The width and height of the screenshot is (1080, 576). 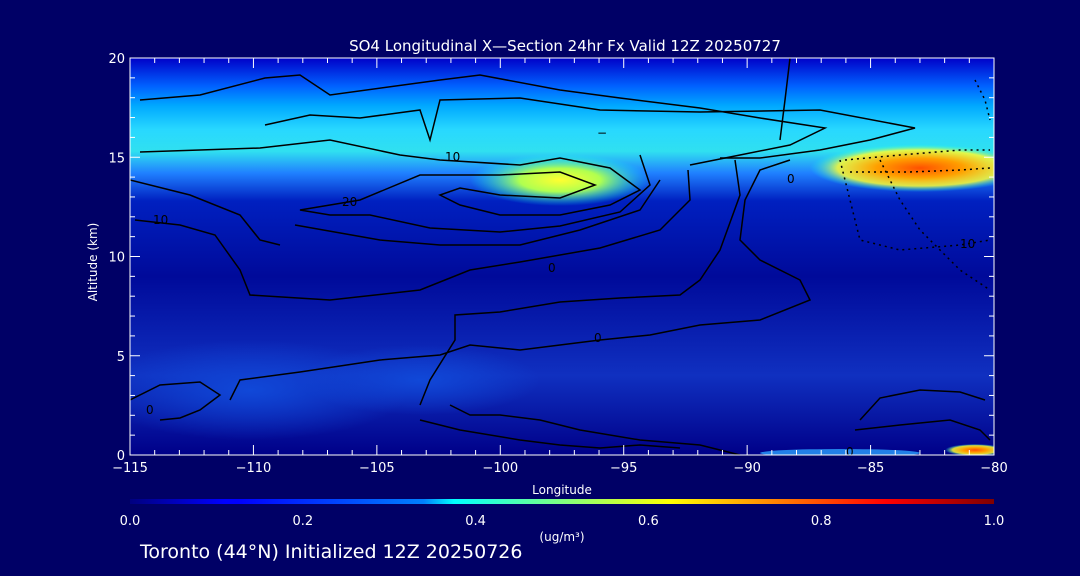 What do you see at coordinates (746, 468) in the screenshot?
I see `x-tick-label: −90` at bounding box center [746, 468].